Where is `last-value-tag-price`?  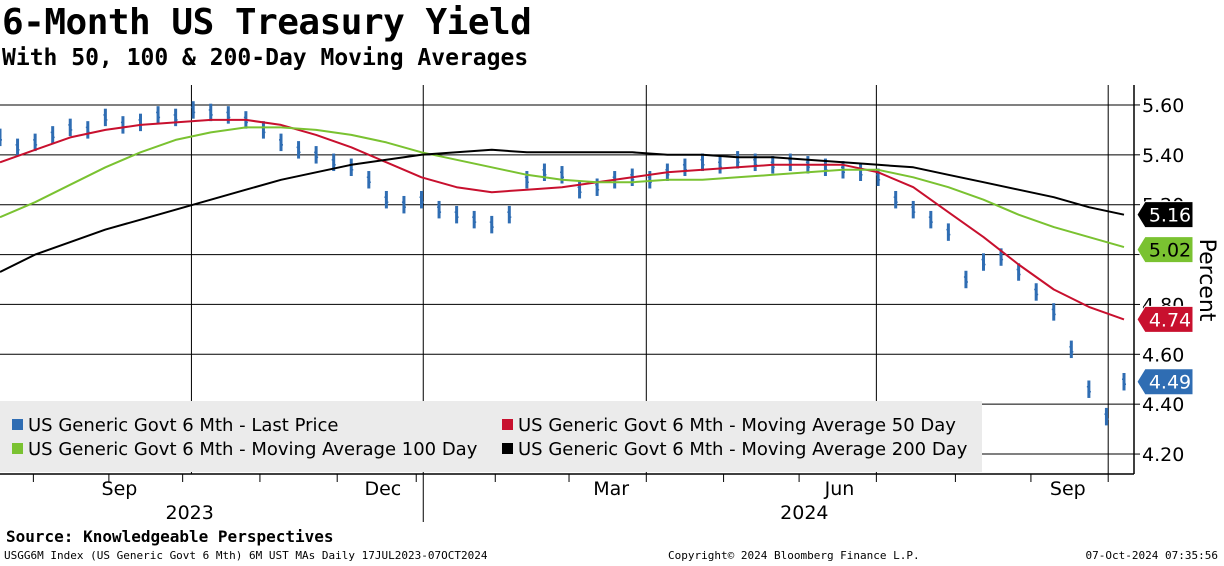 last-value-tag-price is located at coordinates (1165, 382).